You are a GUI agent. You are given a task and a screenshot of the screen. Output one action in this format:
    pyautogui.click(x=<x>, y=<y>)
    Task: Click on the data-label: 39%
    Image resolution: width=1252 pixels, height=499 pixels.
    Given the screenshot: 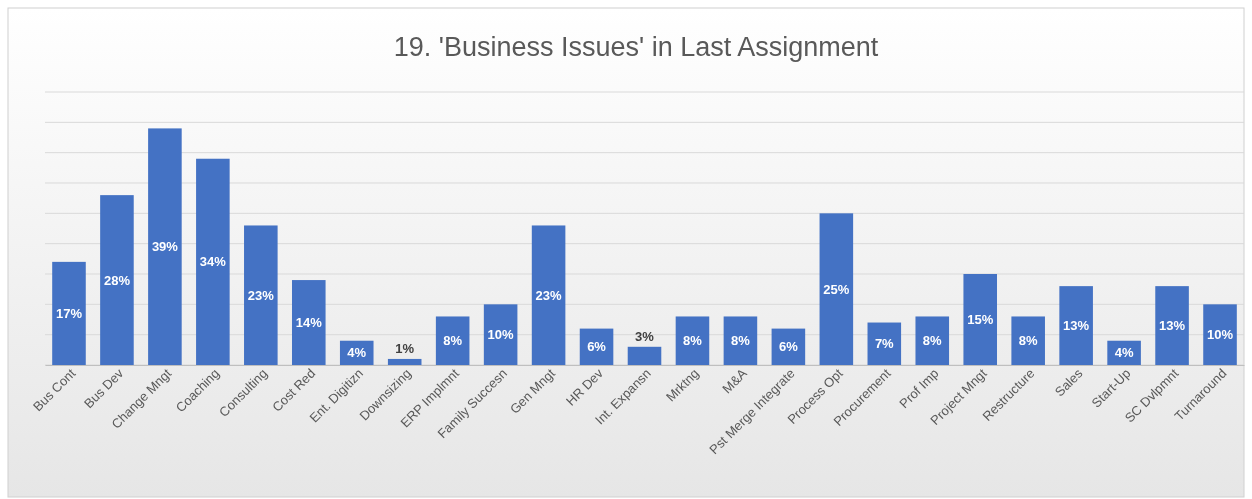 What is the action you would take?
    pyautogui.click(x=165, y=247)
    